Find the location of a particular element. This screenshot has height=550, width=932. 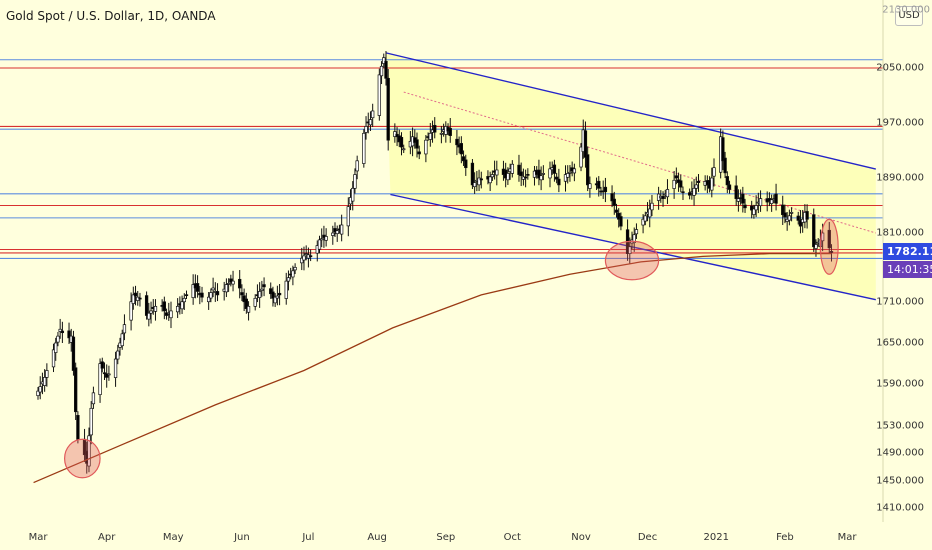

currency-button: USD is located at coordinates (909, 16).